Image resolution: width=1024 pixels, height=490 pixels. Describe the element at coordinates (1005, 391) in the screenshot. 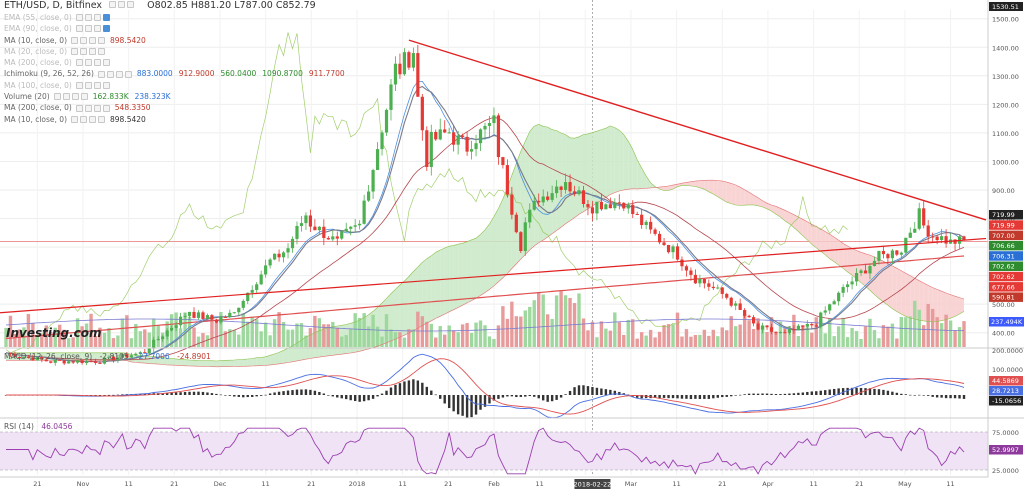

I see `macd-value-text: 28.7213` at that location.